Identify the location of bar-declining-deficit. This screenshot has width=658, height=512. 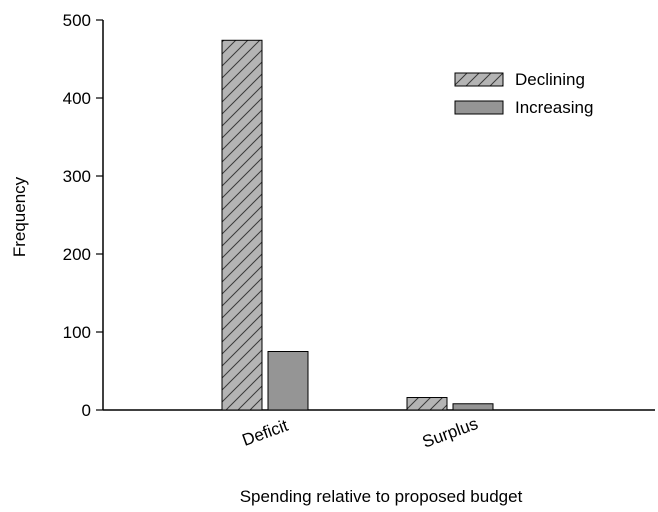
(242, 225).